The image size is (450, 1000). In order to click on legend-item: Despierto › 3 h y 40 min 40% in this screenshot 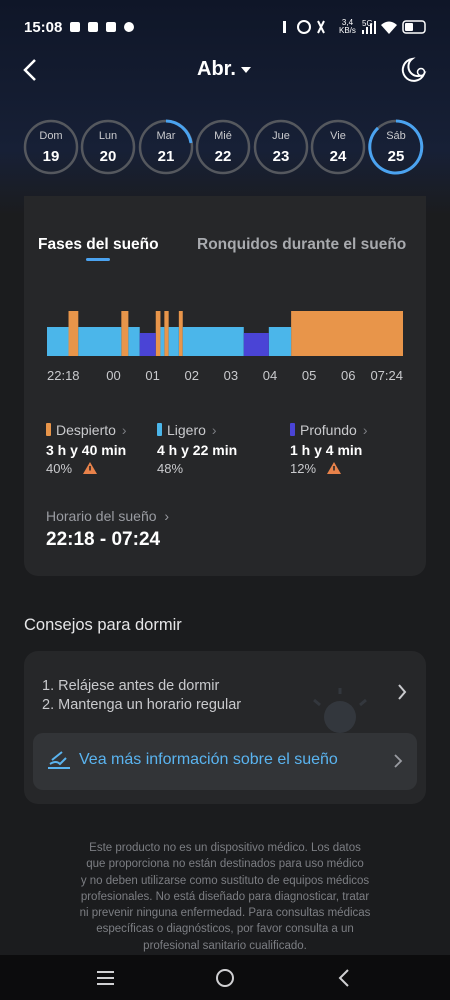, I will do `click(86, 449)`.